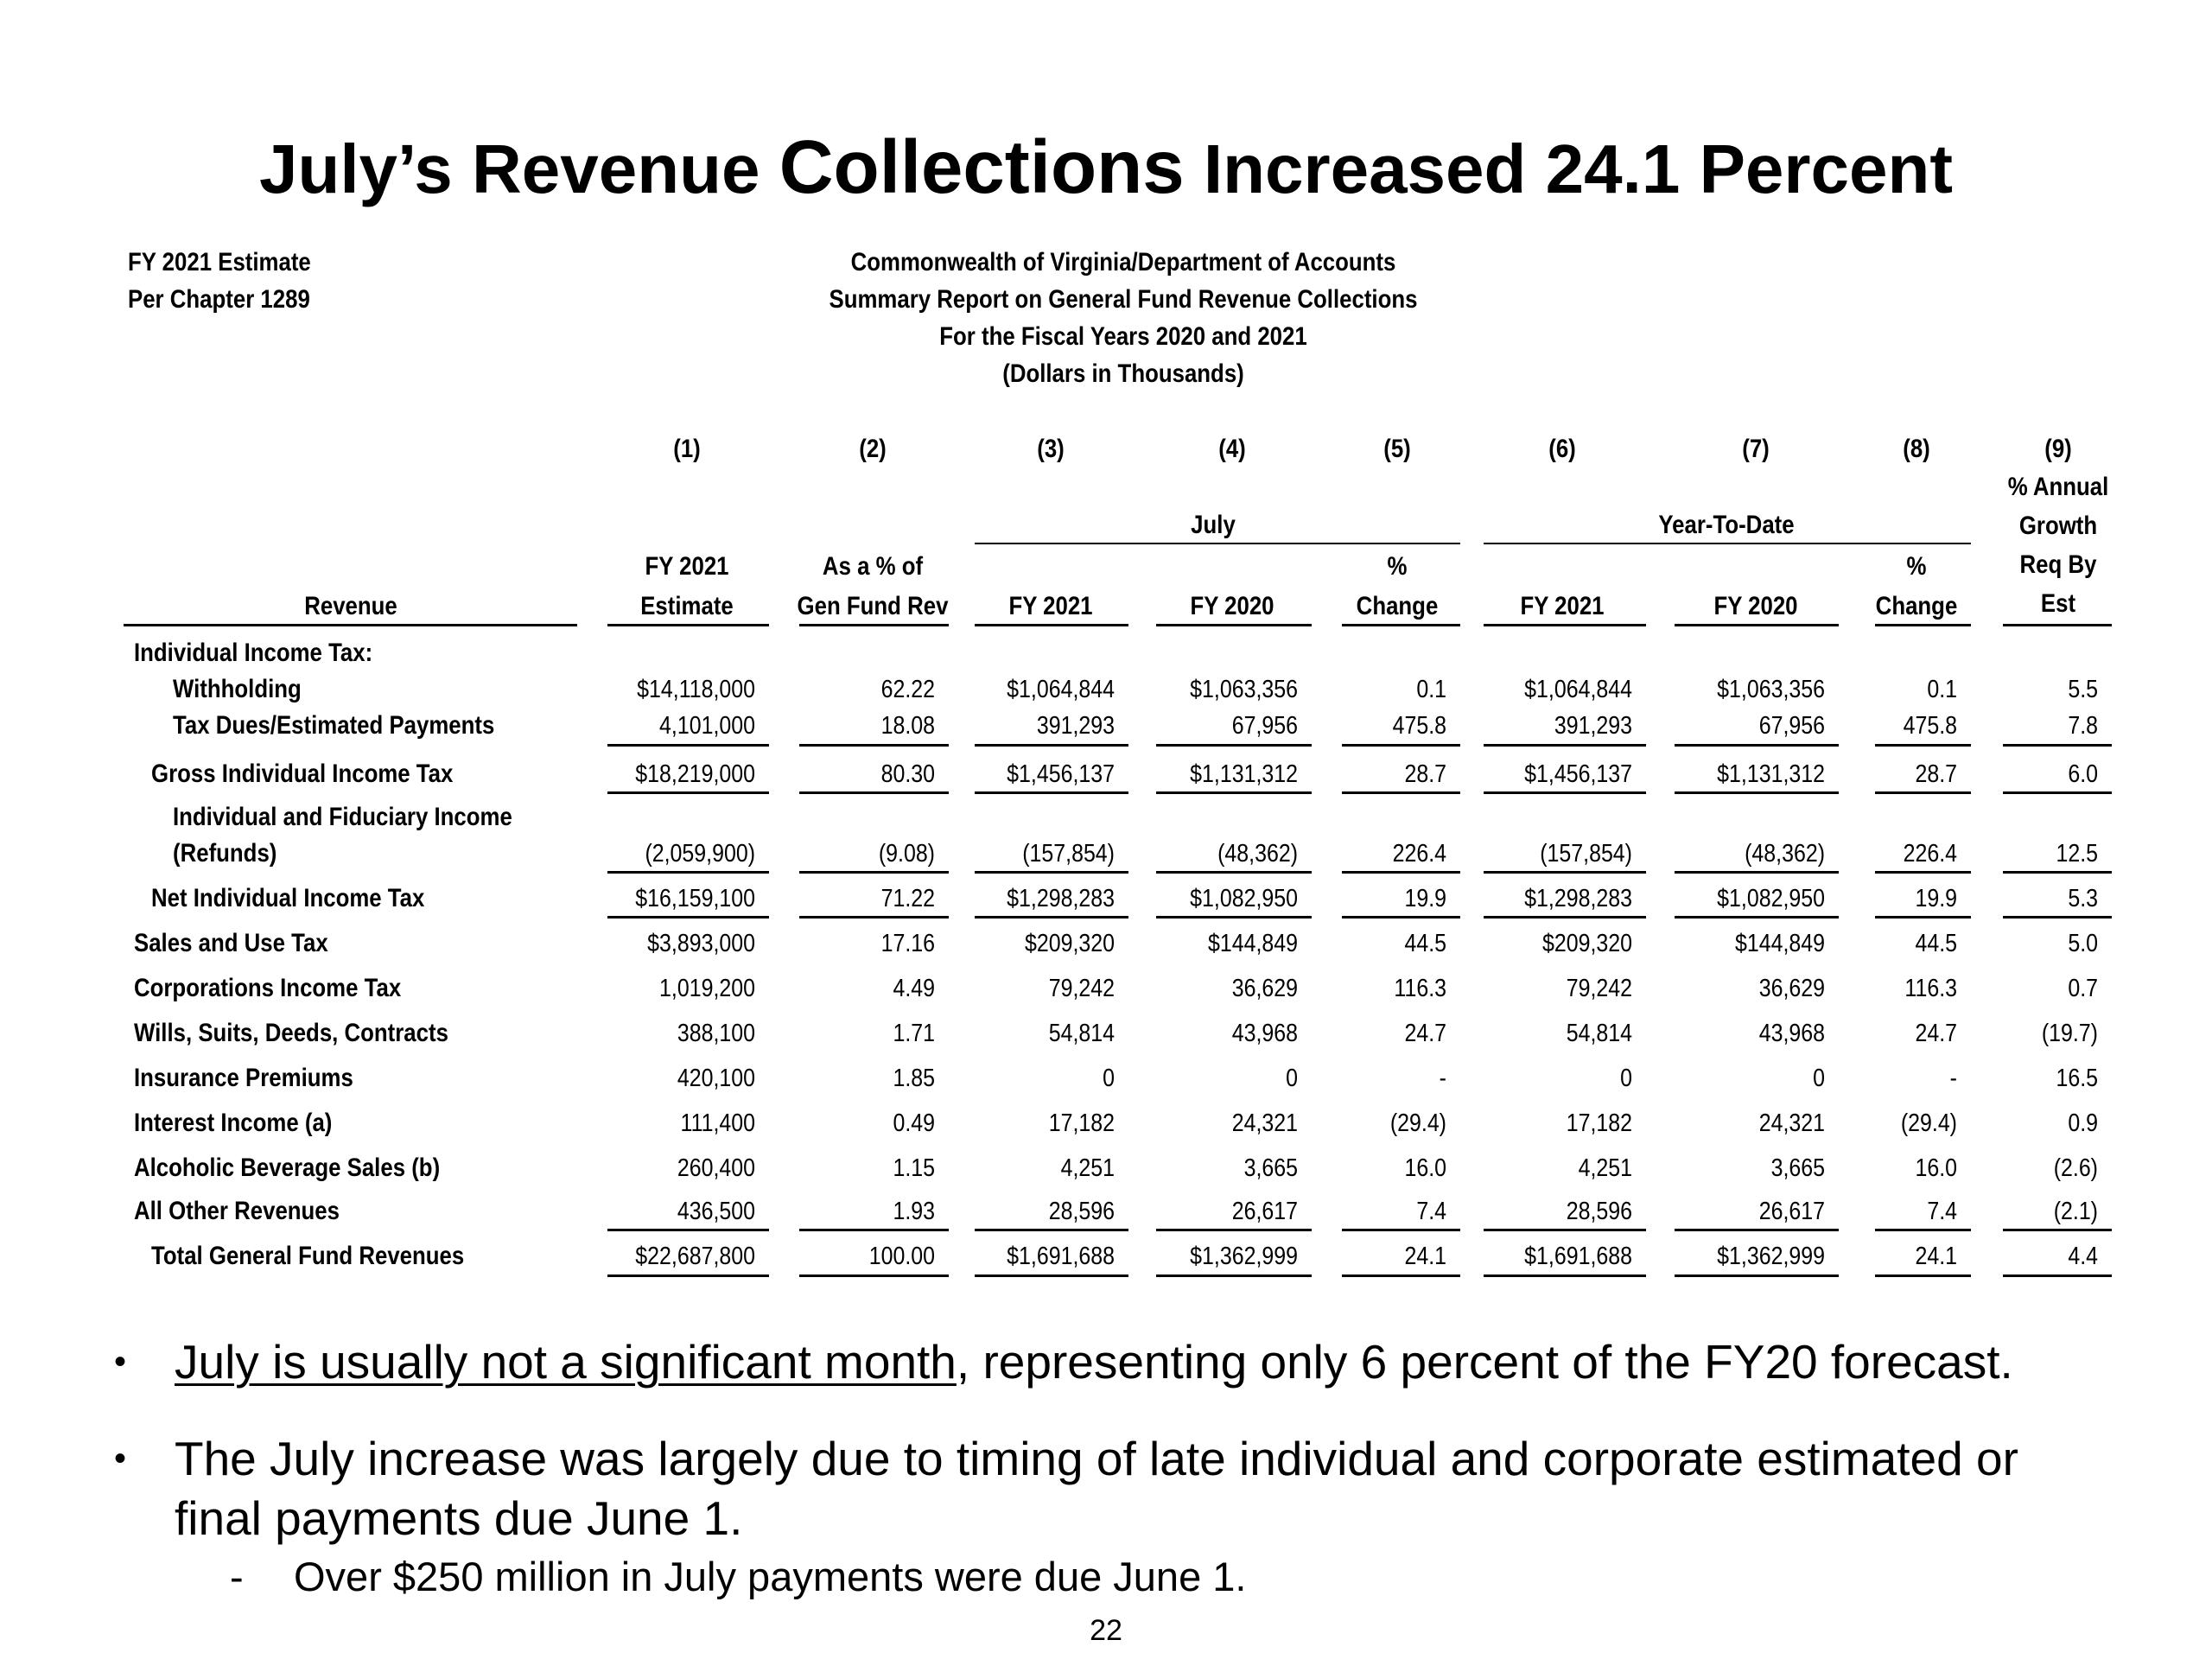 The image size is (2212, 1659). What do you see at coordinates (907, 774) in the screenshot?
I see `table-cell: 80.30` at bounding box center [907, 774].